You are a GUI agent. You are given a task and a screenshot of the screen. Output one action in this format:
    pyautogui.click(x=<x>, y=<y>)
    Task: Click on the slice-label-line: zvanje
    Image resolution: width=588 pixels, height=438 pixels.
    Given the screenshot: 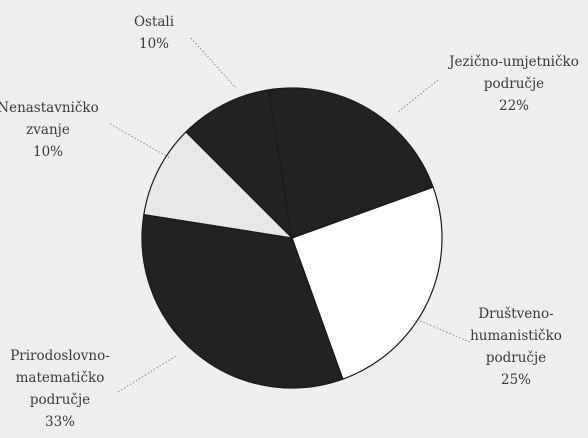 What is the action you would take?
    pyautogui.click(x=48, y=130)
    